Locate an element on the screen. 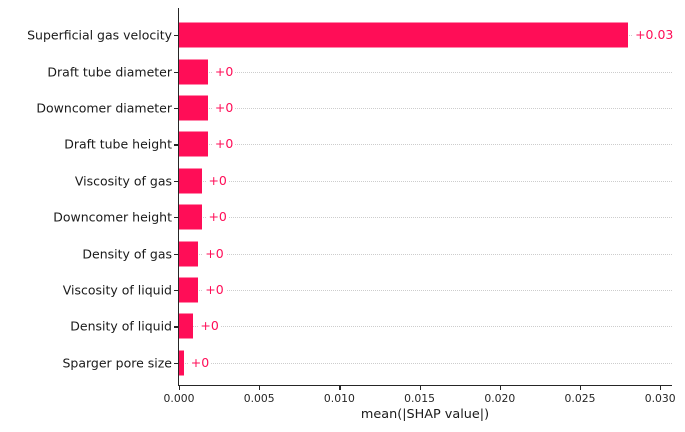 Image resolution: width=685 pixels, height=432 pixels. x-axis-label: mean(|SHAP value|) is located at coordinates (425, 414).